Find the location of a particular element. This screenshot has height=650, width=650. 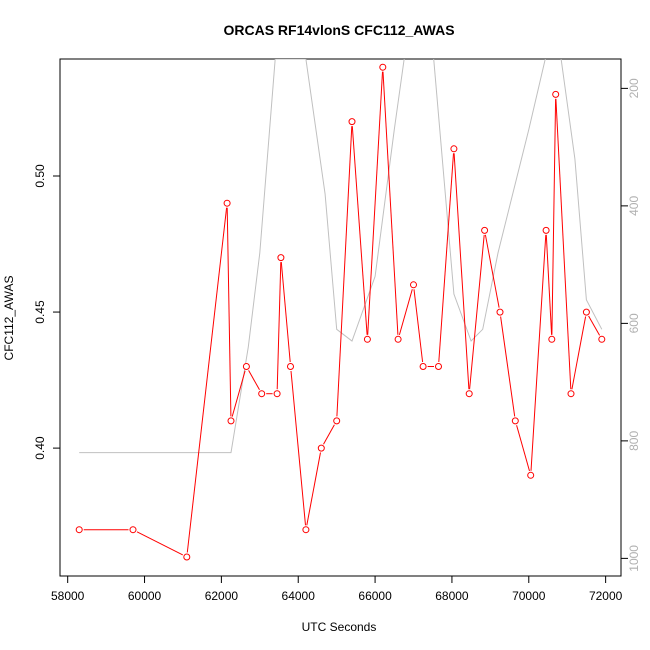

y-axis-label: CFC112_AWAS is located at coordinates (9, 318).